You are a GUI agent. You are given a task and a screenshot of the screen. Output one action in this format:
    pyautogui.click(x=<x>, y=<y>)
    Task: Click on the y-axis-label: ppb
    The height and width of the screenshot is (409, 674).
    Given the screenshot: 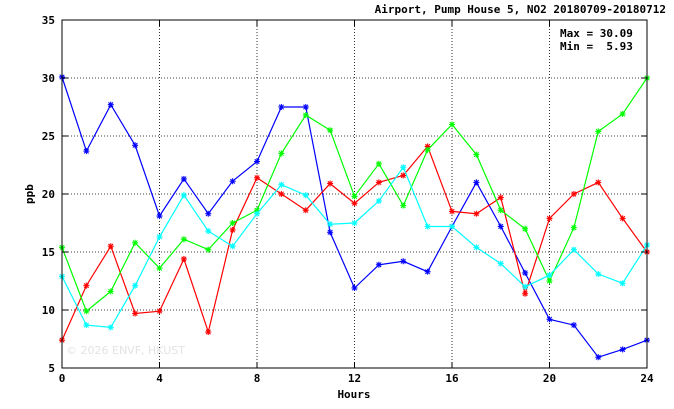 What is the action you would take?
    pyautogui.click(x=29, y=194)
    